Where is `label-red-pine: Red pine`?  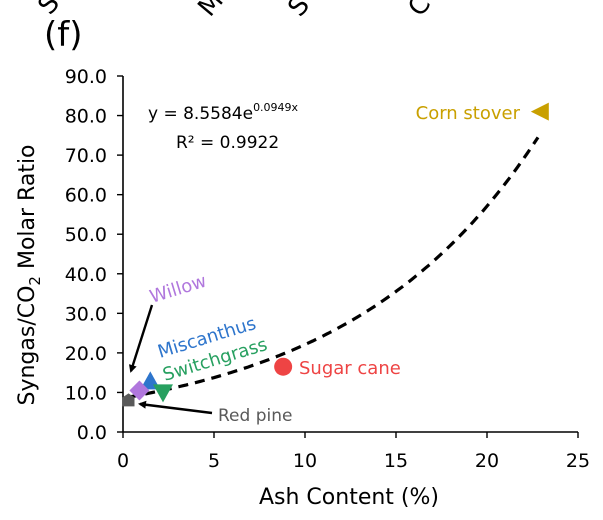
label-red-pine: Red pine is located at coordinates (255, 416).